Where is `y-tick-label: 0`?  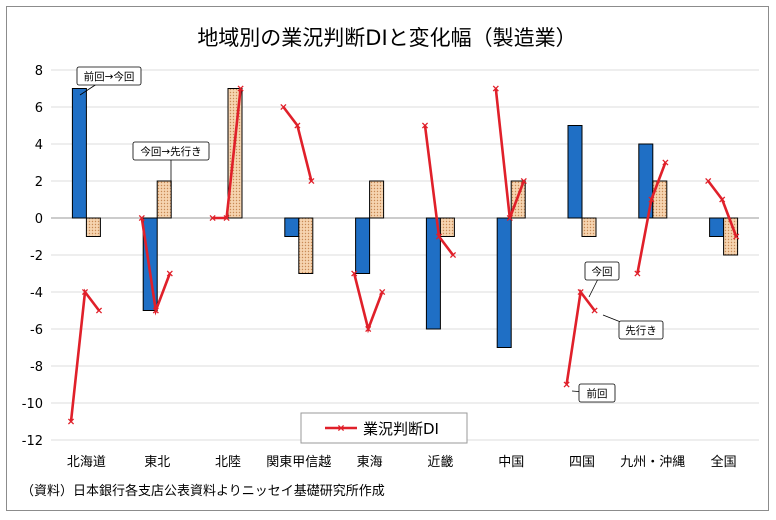
y-tick-label: 0 is located at coordinates (39, 219).